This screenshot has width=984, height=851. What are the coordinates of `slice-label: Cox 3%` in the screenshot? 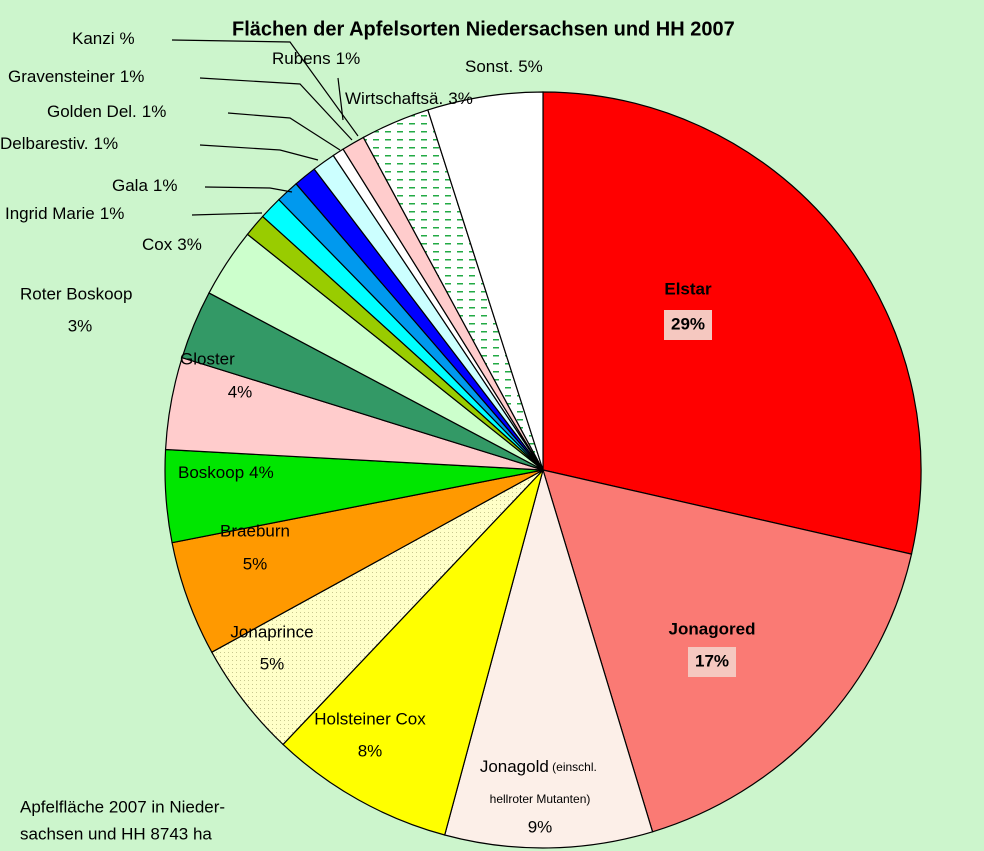 It's located at (172, 244).